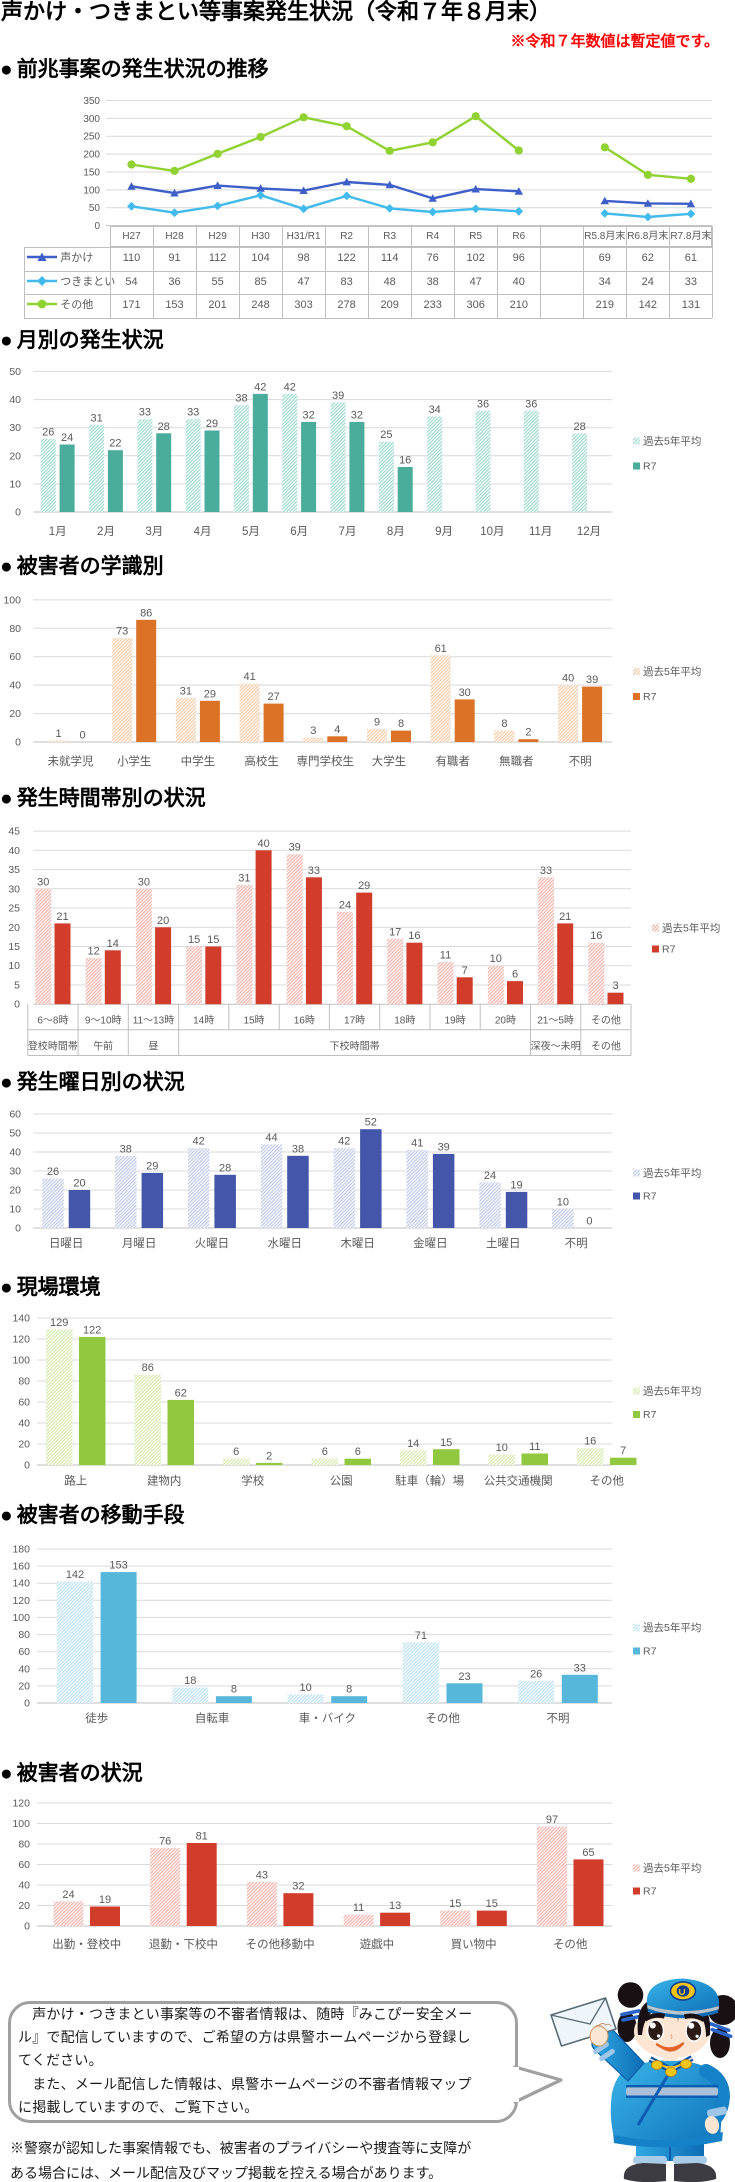  I want to click on svg-text: 14, so click(113, 944).